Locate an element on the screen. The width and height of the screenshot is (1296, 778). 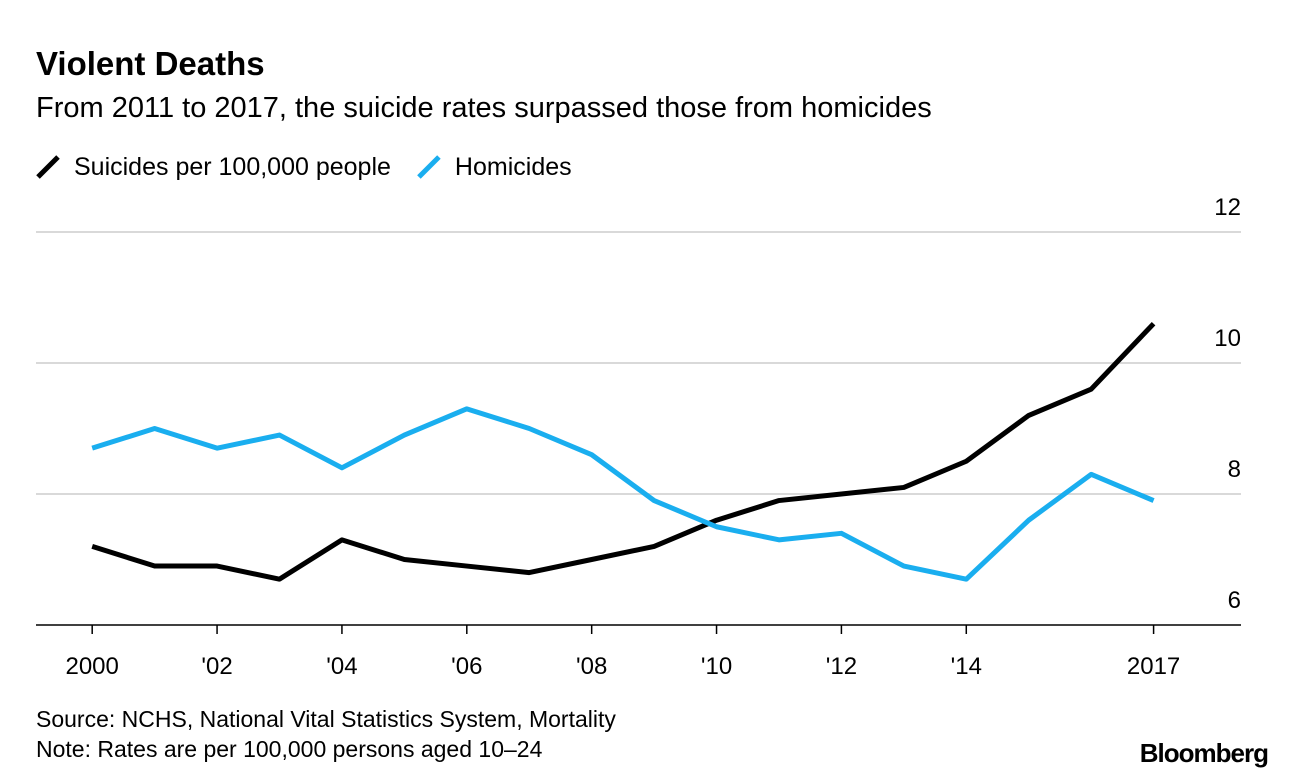
x-tick-label: '06 is located at coordinates (466, 666).